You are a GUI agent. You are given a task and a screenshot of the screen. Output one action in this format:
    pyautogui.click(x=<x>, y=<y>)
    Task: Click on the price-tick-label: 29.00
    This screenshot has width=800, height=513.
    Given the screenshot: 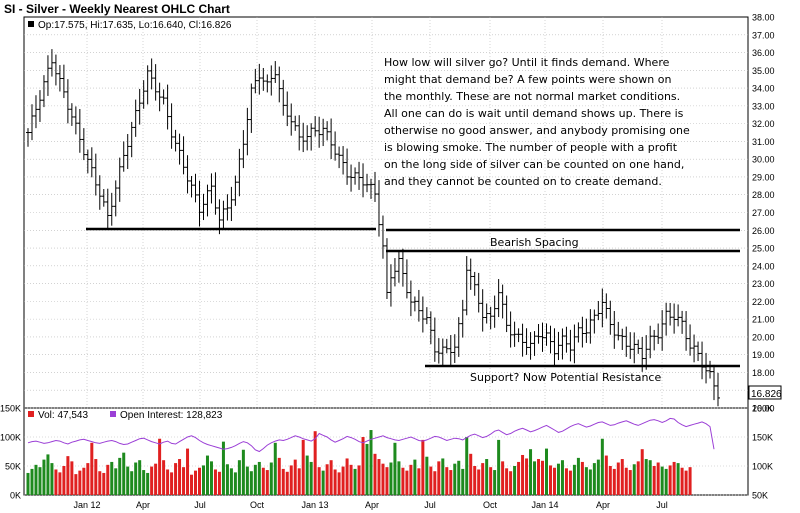 What is the action you would take?
    pyautogui.click(x=763, y=177)
    